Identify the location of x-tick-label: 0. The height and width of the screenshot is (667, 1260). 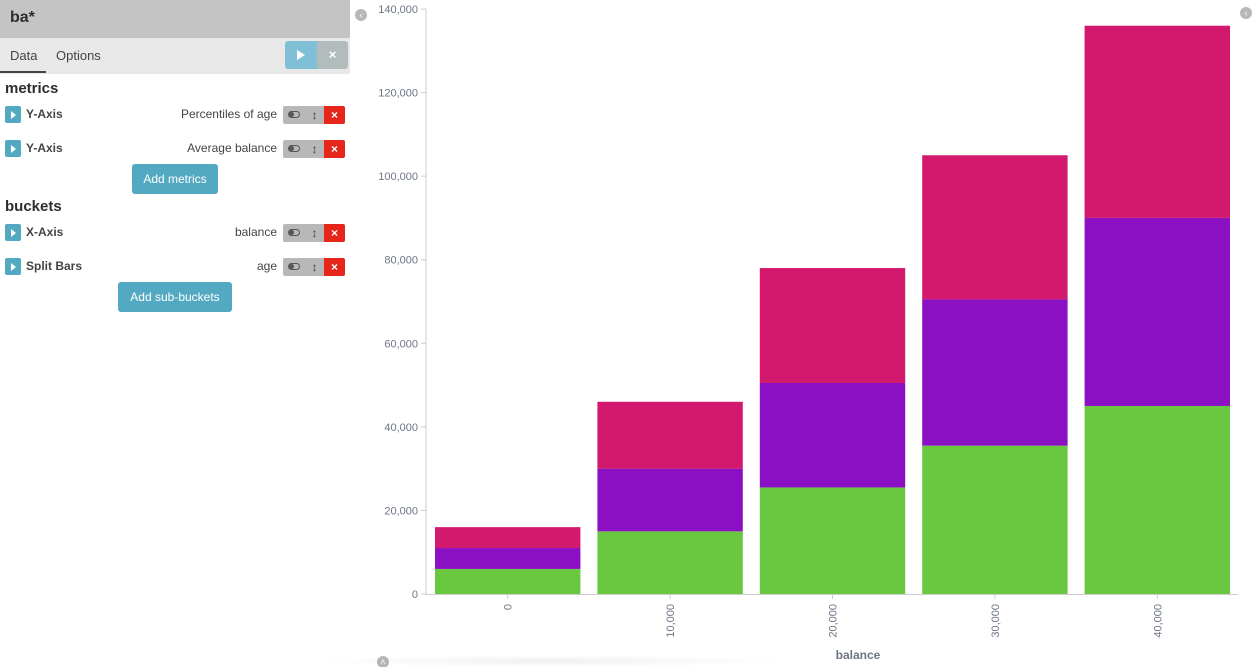
(509, 607).